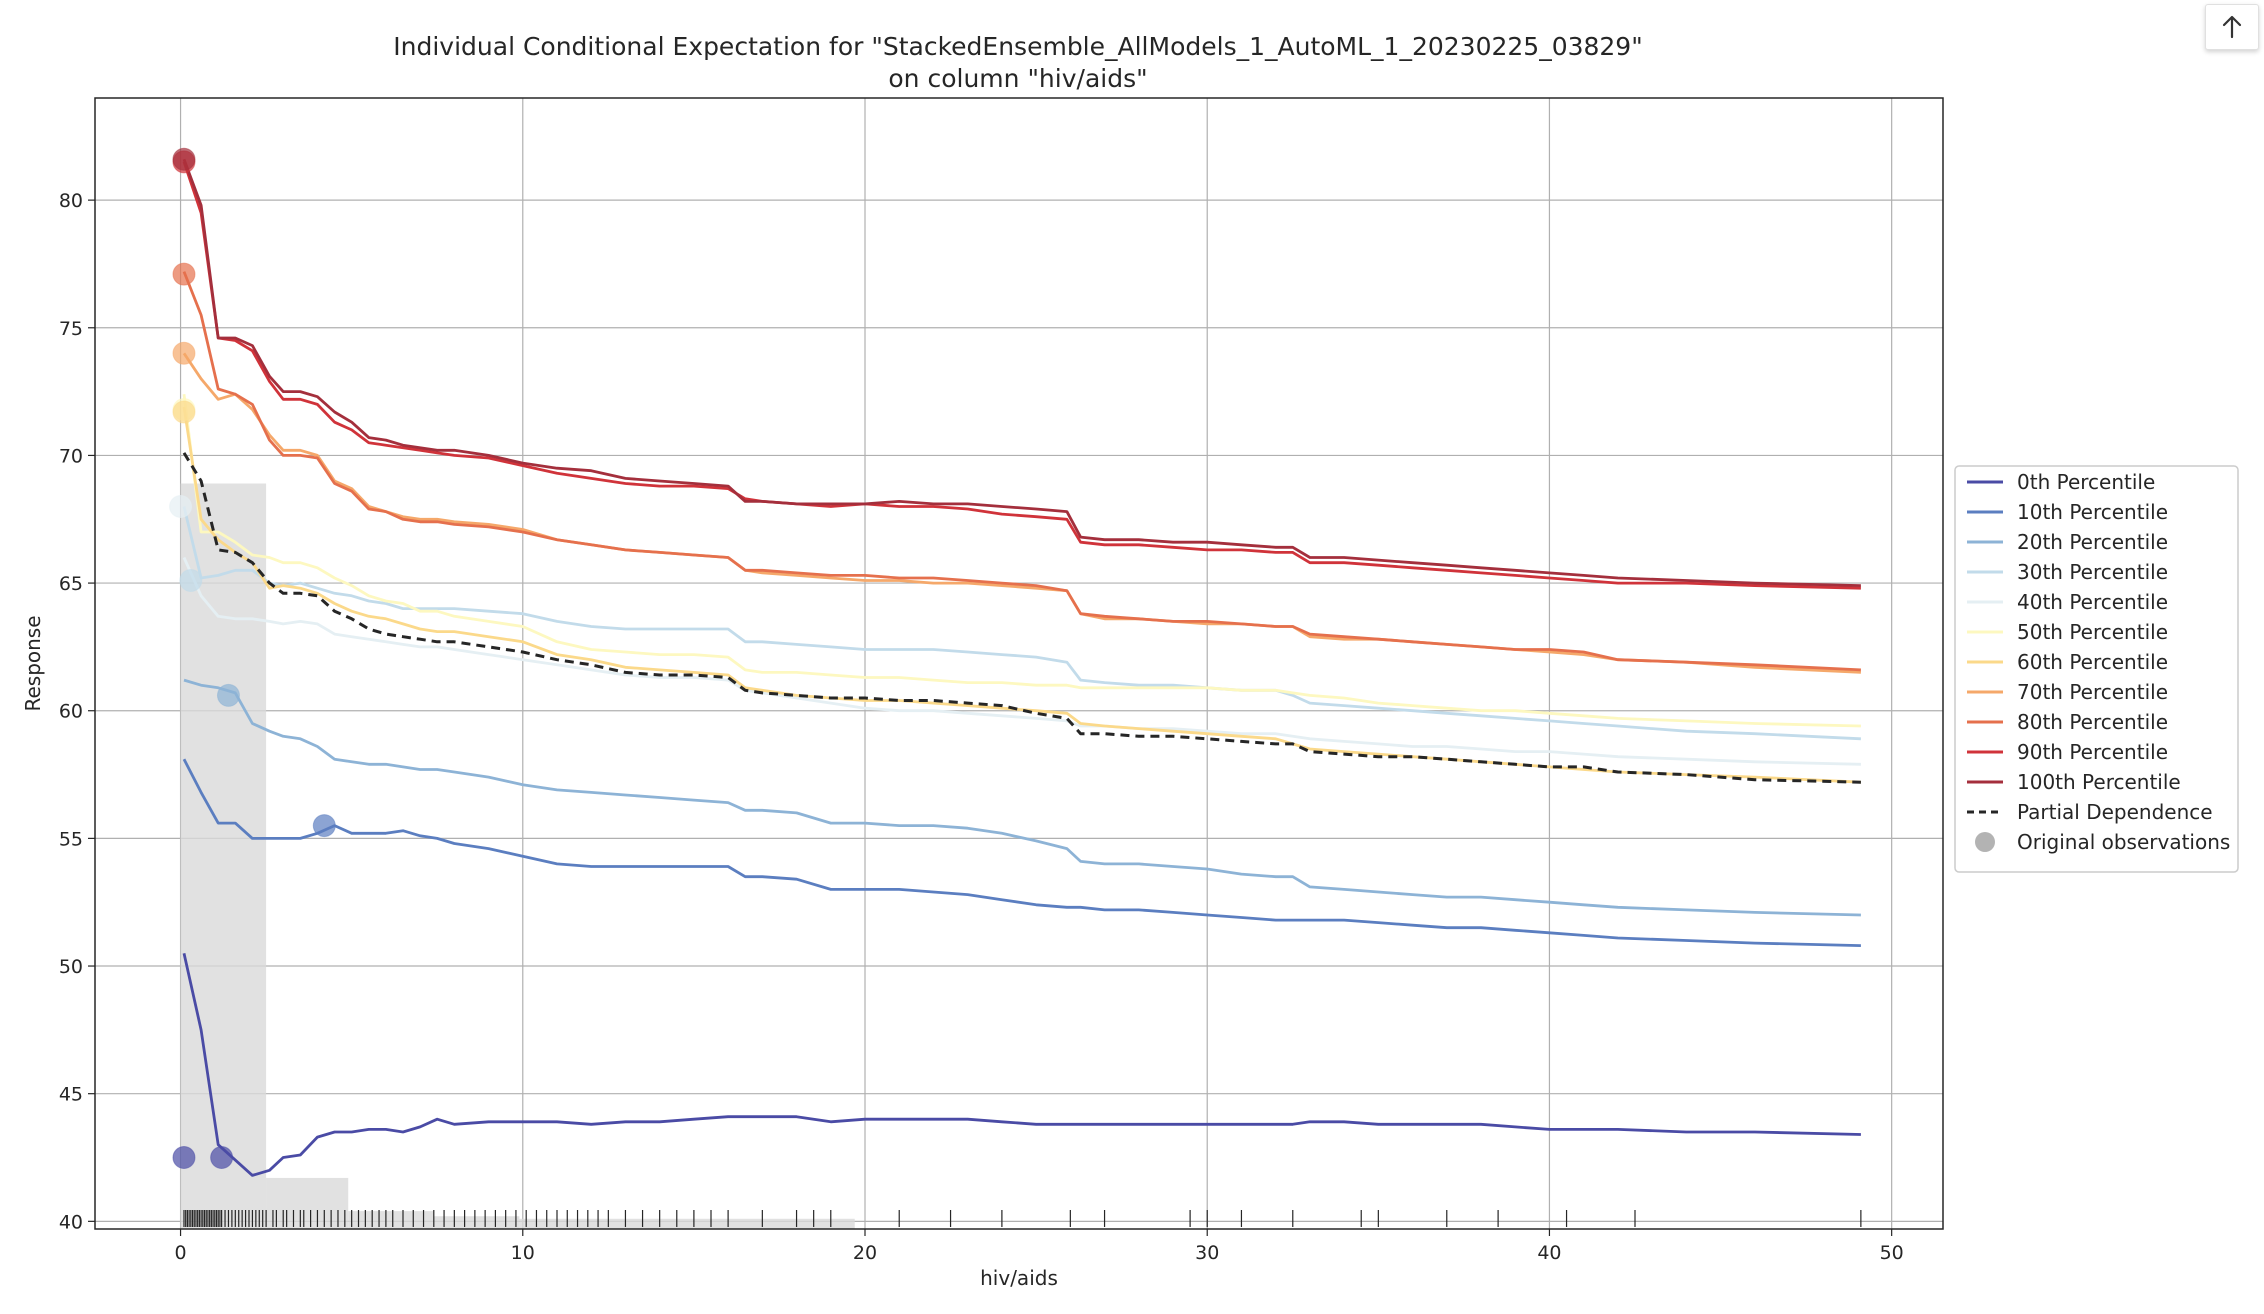  Describe the element at coordinates (71, 456) in the screenshot. I see `y-tick-label: 70` at that location.